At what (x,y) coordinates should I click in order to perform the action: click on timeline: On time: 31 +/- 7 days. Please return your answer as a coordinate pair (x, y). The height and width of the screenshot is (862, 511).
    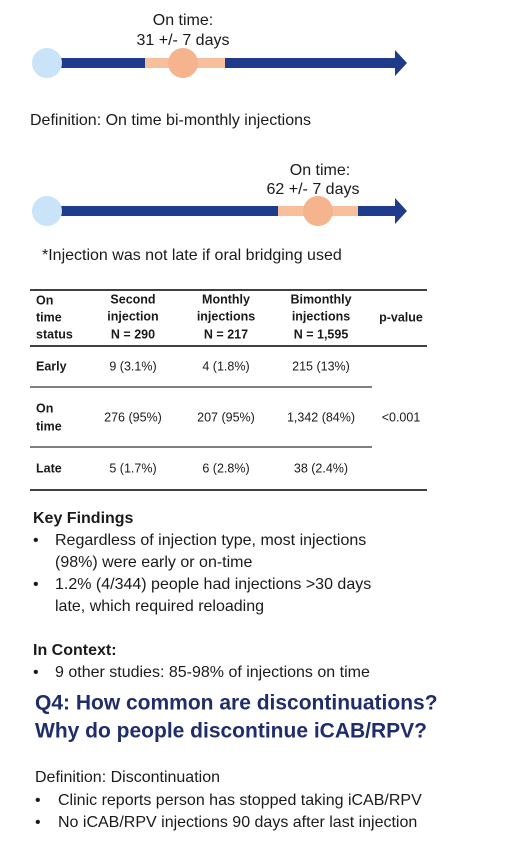
    Looking at the image, I should click on (219, 45).